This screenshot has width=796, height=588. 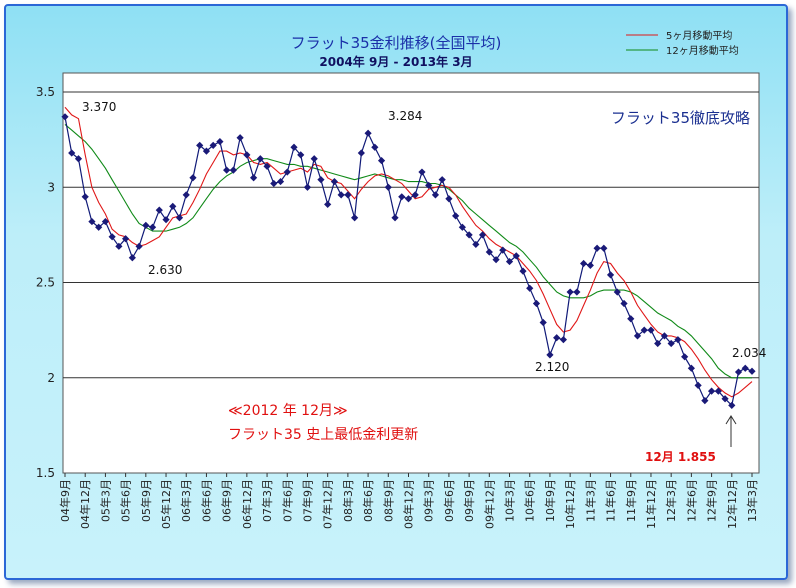 I want to click on x-tick-label: 08年9月, so click(x=388, y=500).